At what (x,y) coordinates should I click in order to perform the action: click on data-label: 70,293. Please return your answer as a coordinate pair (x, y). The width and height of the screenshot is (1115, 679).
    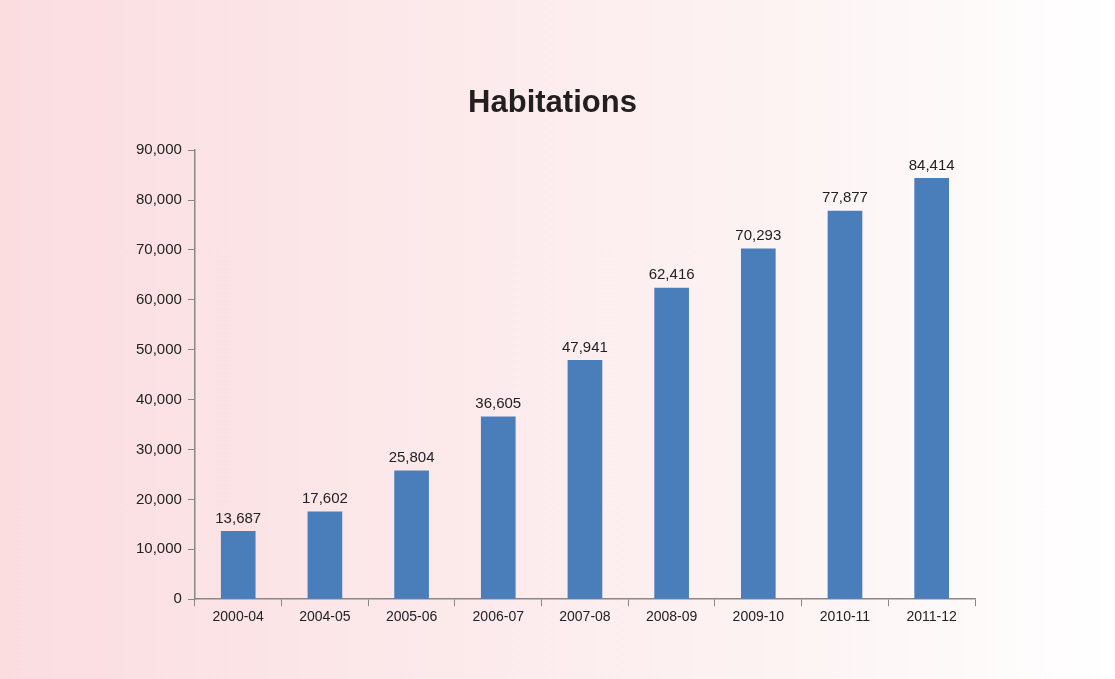
    Looking at the image, I should click on (758, 235).